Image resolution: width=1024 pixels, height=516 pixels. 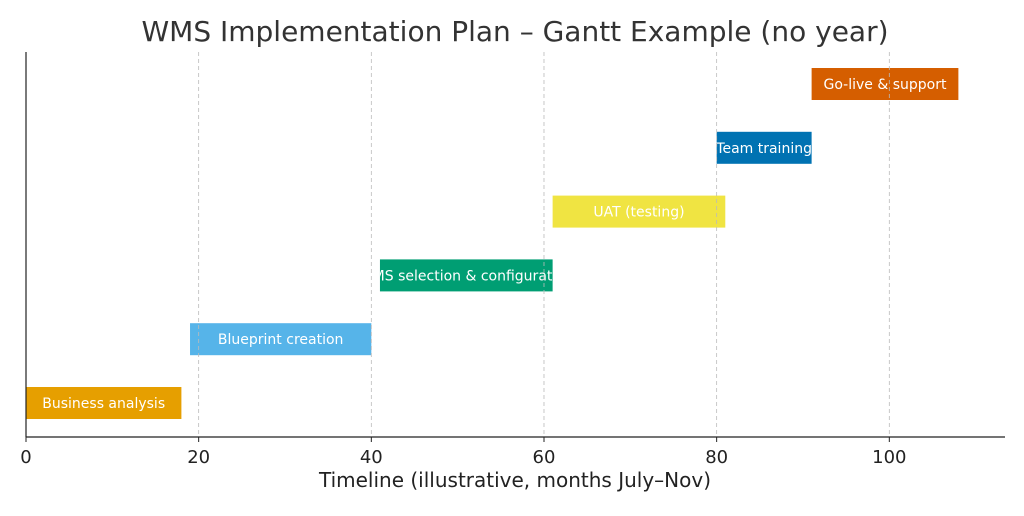 What do you see at coordinates (544, 457) in the screenshot?
I see `x-tick-label: 60` at bounding box center [544, 457].